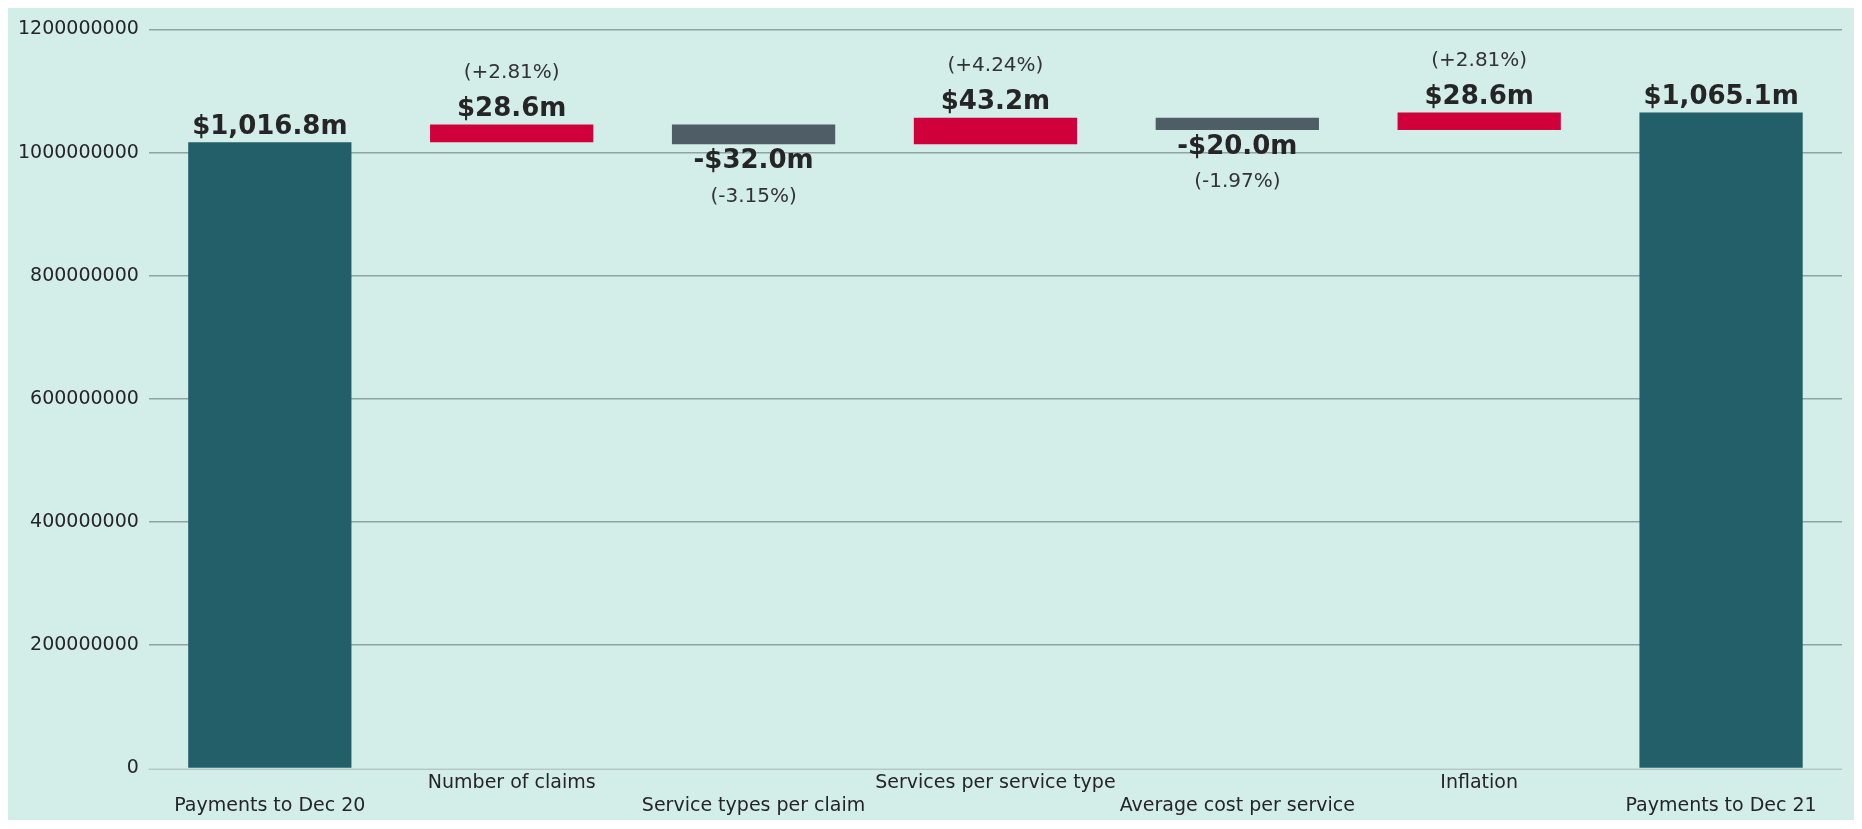 The height and width of the screenshot is (829, 1862). What do you see at coordinates (270, 124) in the screenshot?
I see `data-label: $1,016.8m` at bounding box center [270, 124].